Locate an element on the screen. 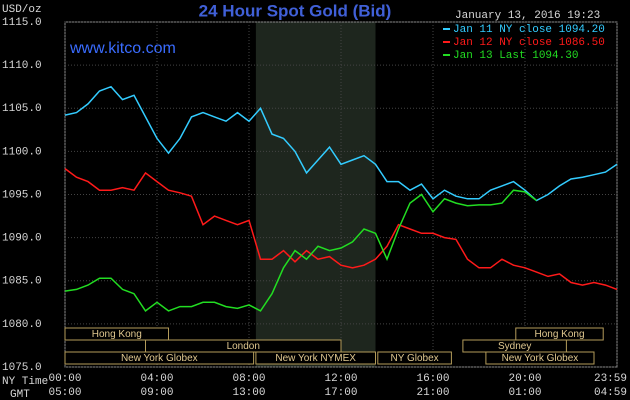 This screenshot has width=630, height=400. y-tick-label: 1105.0 is located at coordinates (22, 109).